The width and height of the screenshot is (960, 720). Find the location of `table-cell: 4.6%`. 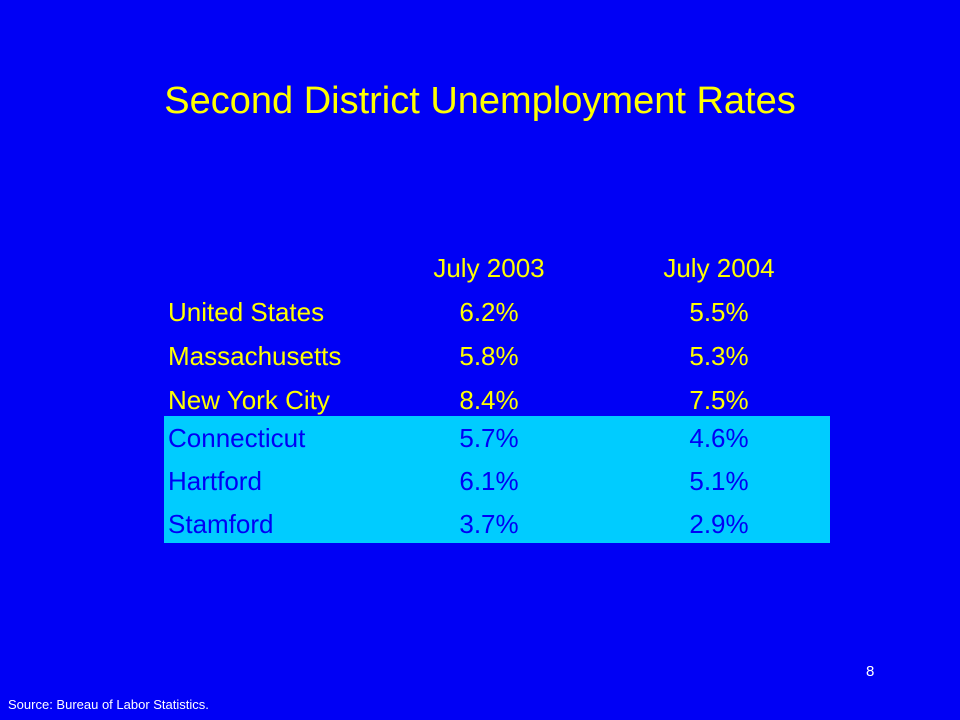

table-cell: 4.6% is located at coordinates (719, 438).